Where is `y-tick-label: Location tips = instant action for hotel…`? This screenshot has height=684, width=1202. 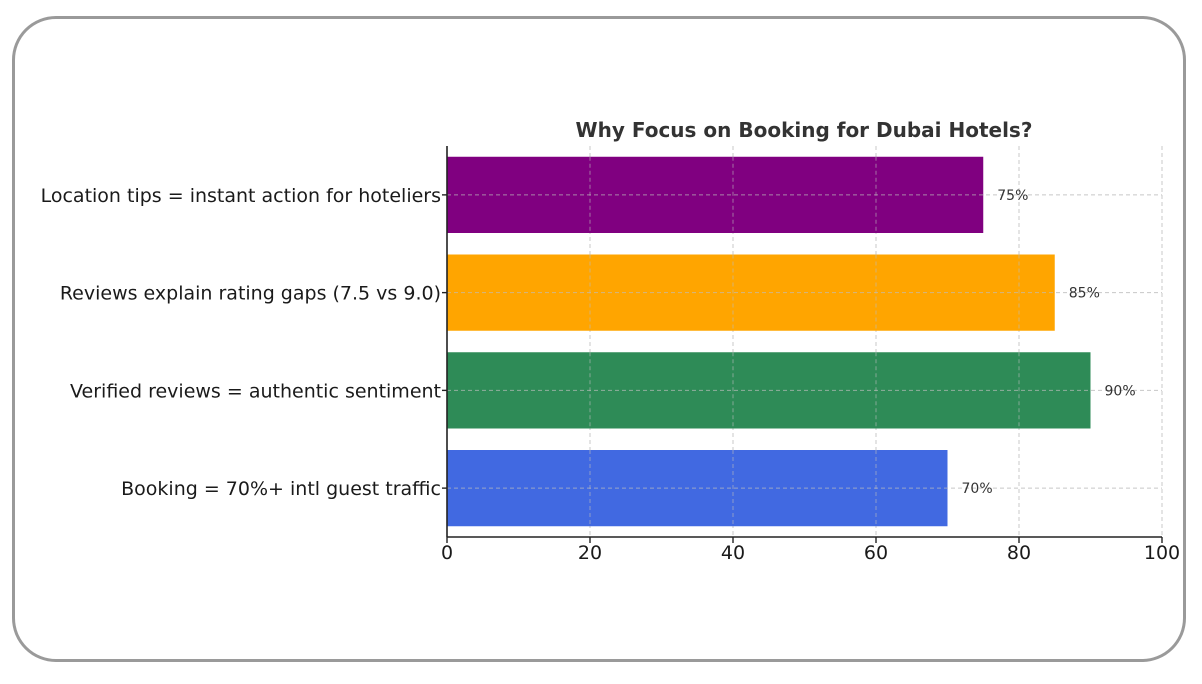
y-tick-label: Location tips = instant action for hotel… is located at coordinates (241, 196).